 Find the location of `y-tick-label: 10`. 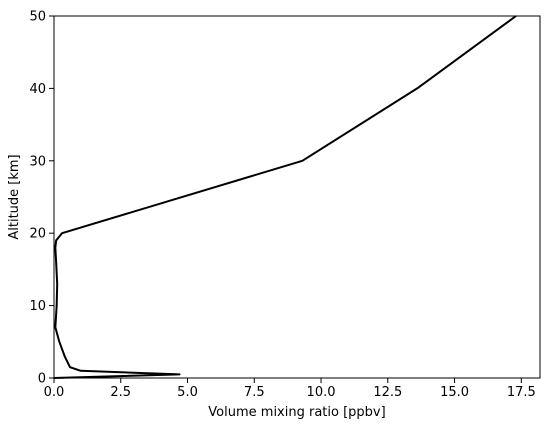

y-tick-label: 10 is located at coordinates (37, 306).